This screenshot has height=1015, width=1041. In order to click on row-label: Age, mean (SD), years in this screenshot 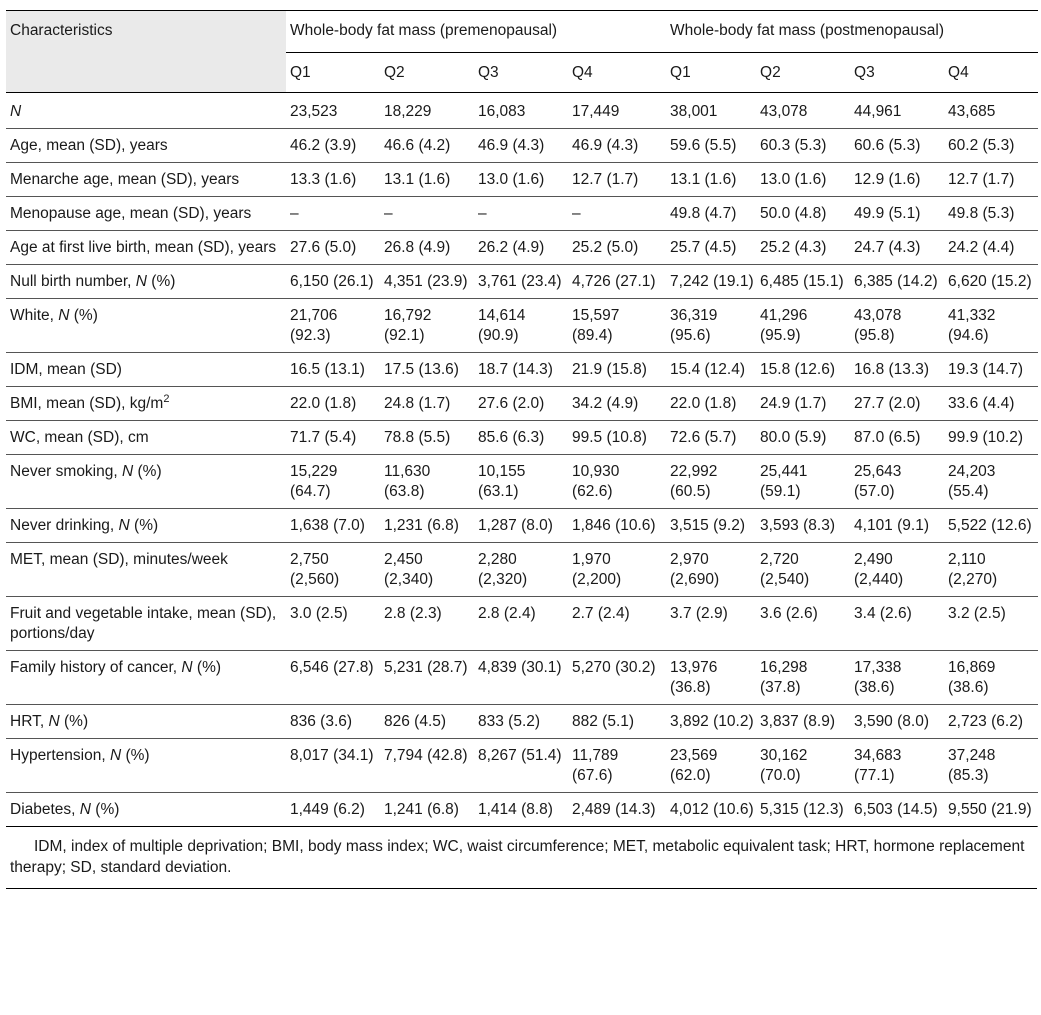, I will do `click(146, 145)`.